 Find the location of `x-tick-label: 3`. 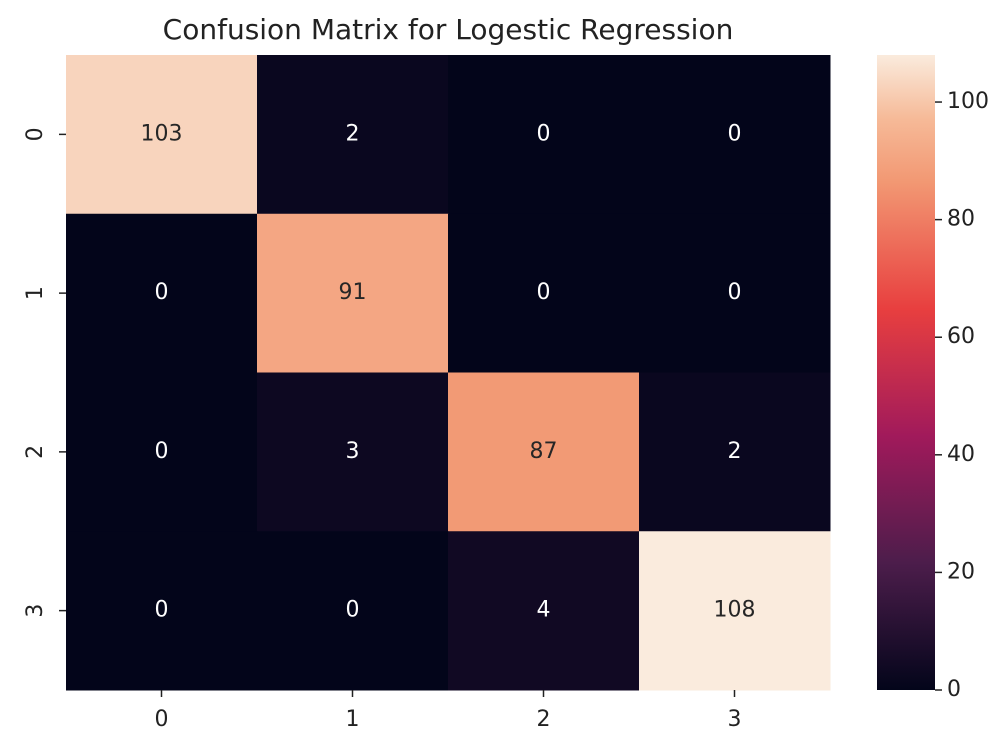

x-tick-label: 3 is located at coordinates (735, 719).